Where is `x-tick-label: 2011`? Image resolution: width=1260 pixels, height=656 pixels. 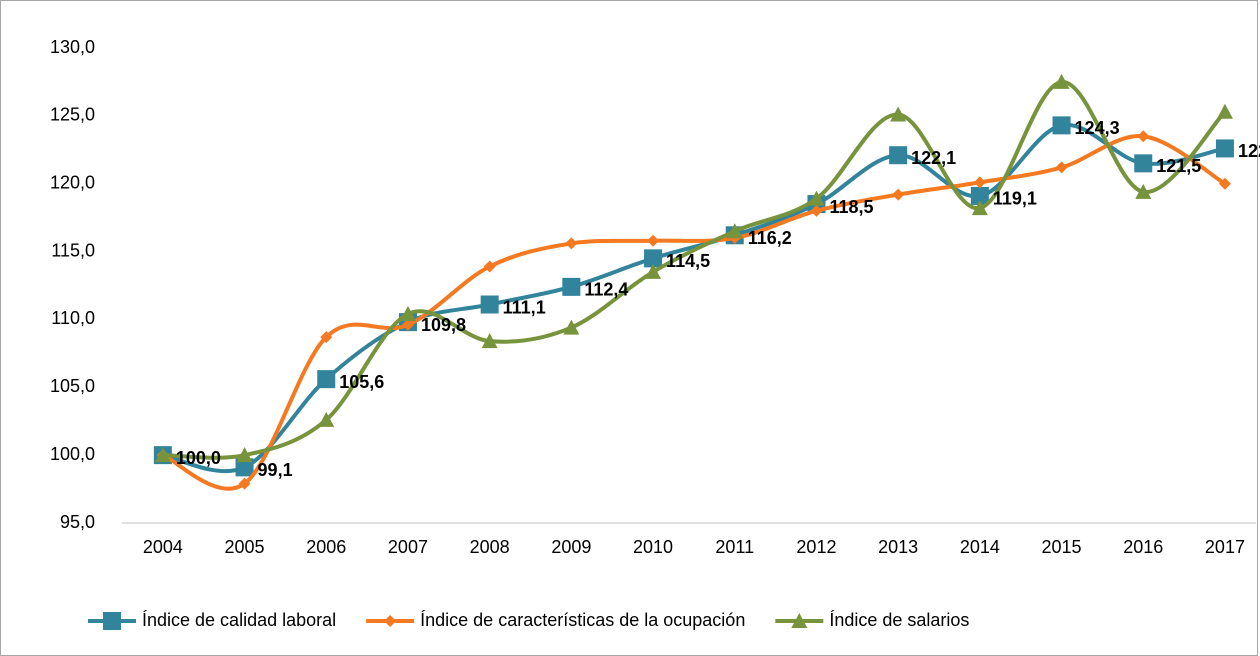
x-tick-label: 2011 is located at coordinates (734, 547).